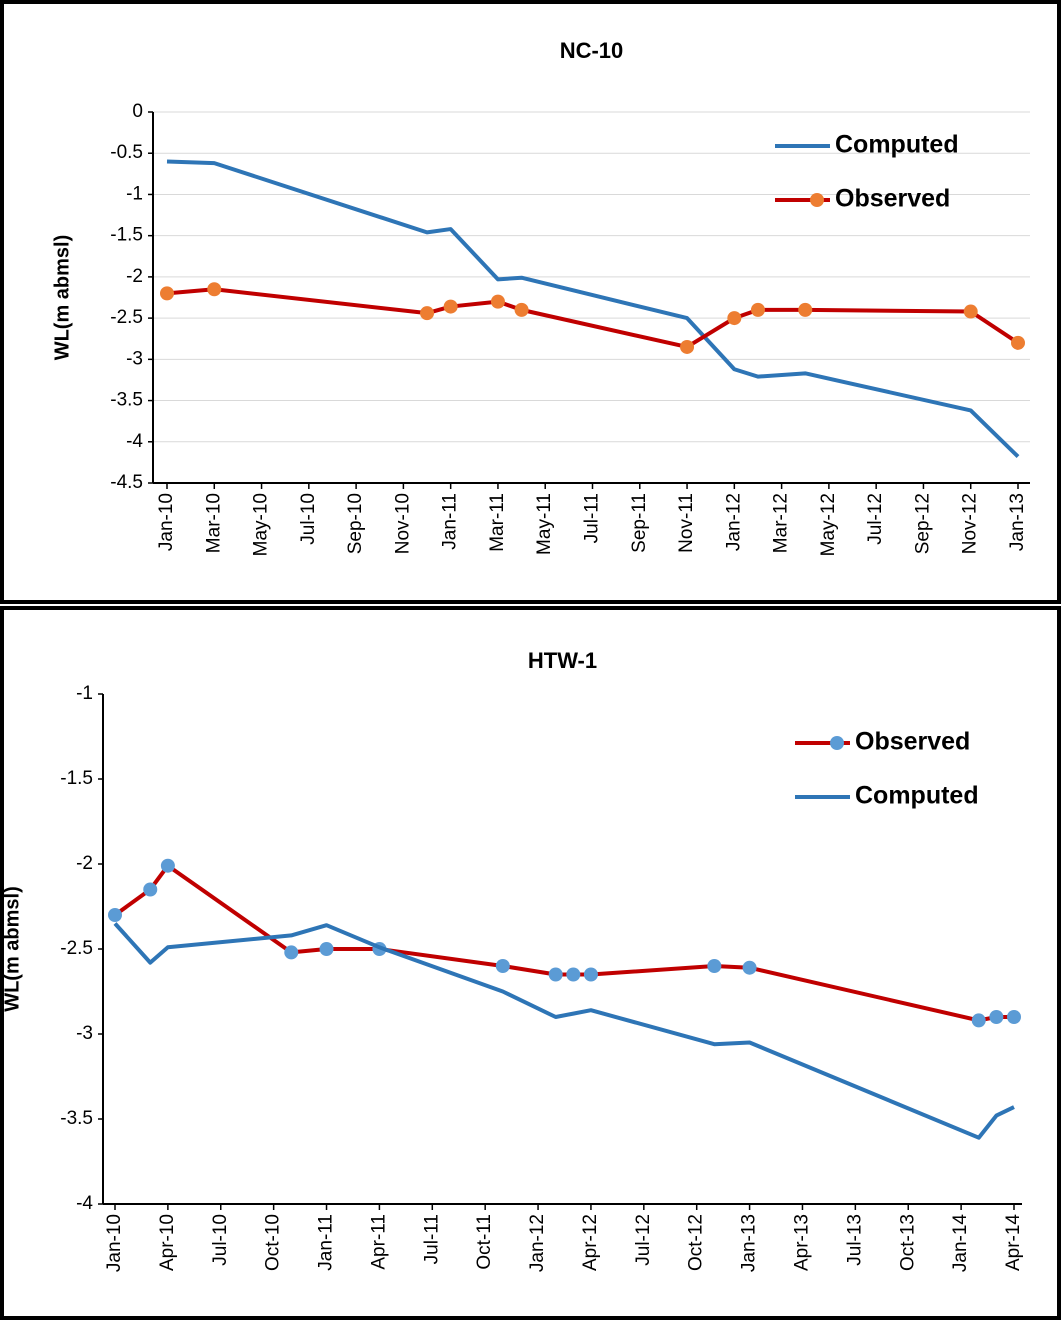  What do you see at coordinates (686, 523) in the screenshot?
I see `x-tick-label: Nov-11` at bounding box center [686, 523].